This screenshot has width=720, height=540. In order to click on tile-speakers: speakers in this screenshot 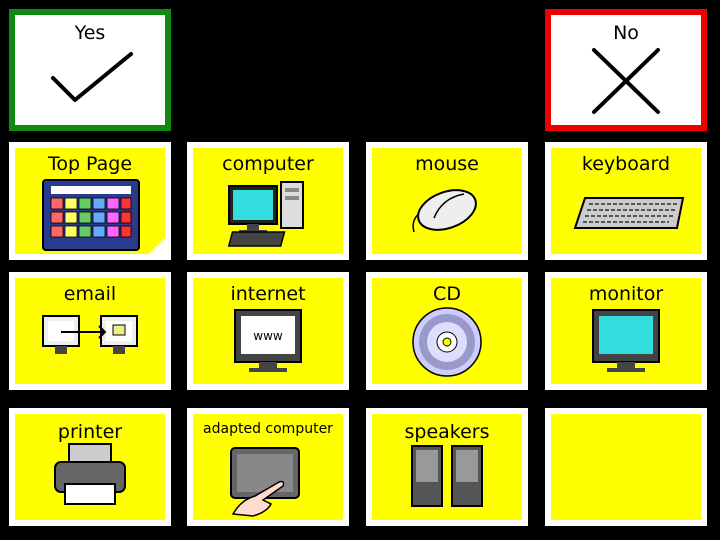, I will do `click(447, 467)`.